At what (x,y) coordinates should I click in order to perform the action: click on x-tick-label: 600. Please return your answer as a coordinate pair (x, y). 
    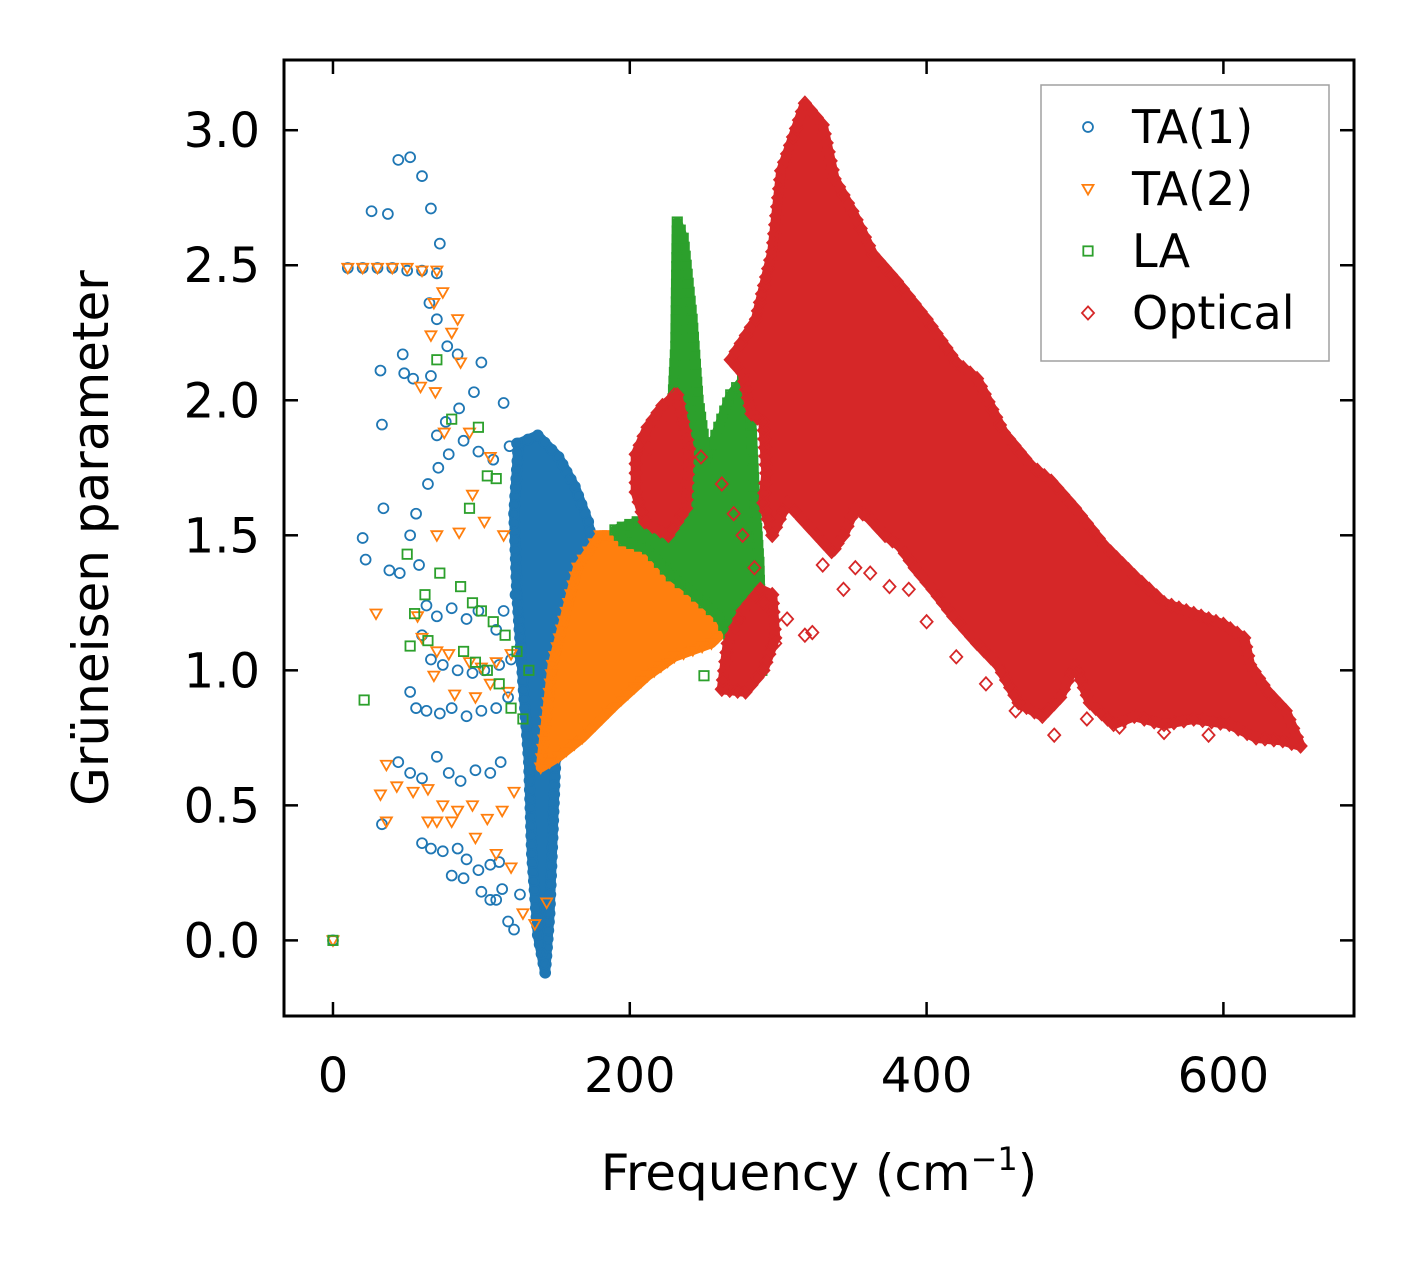
    Looking at the image, I should click on (1224, 1076).